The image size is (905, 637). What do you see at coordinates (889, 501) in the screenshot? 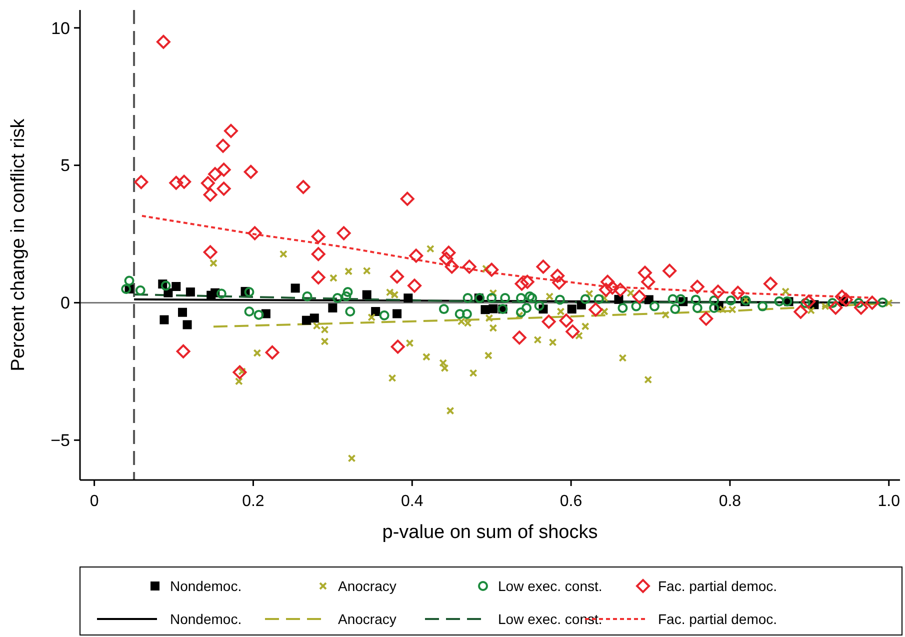
I see `x-tick-label: 1.0` at bounding box center [889, 501].